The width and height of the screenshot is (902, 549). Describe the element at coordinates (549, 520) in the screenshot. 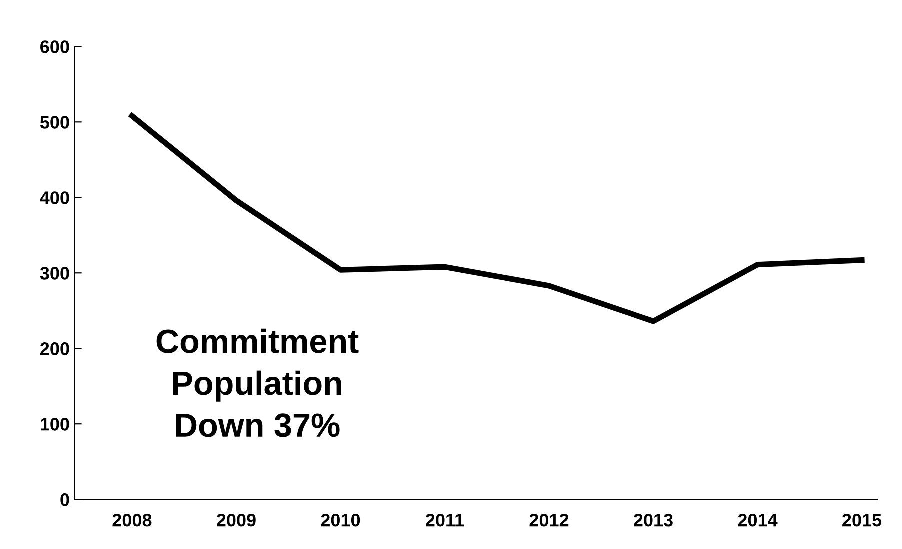

I see `x-tick-label: 2012` at that location.